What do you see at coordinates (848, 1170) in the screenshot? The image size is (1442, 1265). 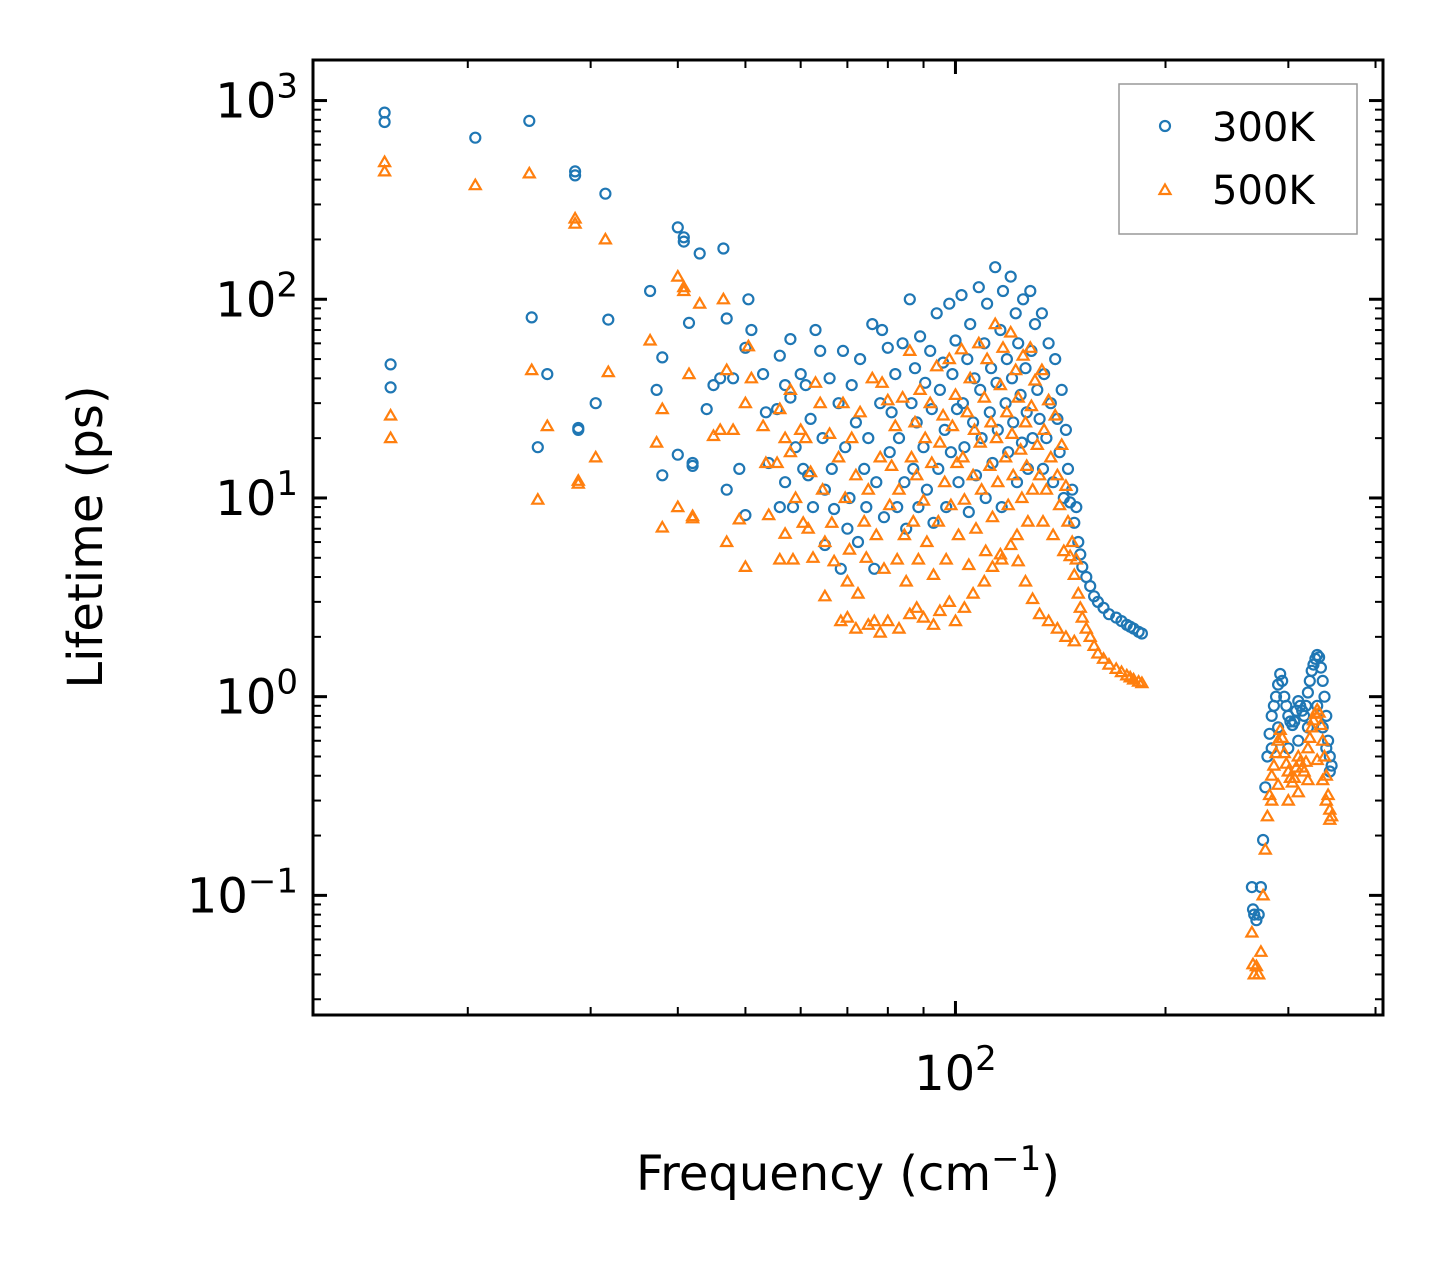 I see `x-axis-label: Frequency (cm−1)` at bounding box center [848, 1170].